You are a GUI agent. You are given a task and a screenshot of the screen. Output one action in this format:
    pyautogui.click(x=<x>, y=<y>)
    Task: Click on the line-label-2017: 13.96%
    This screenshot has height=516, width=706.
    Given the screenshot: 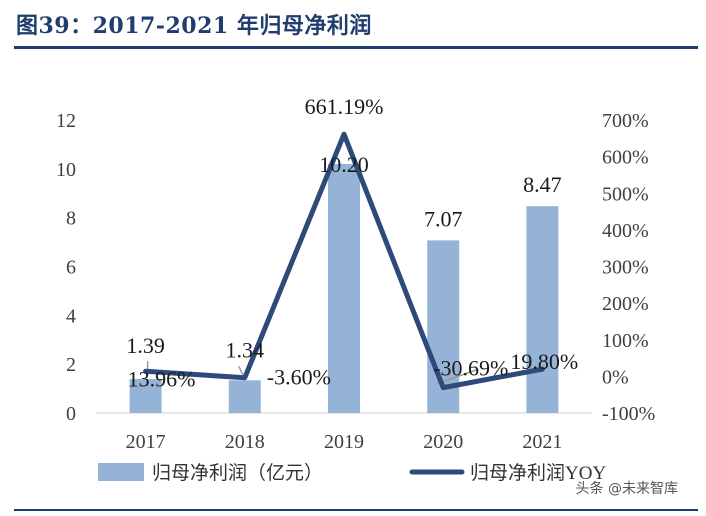 What is the action you would take?
    pyautogui.click(x=162, y=378)
    